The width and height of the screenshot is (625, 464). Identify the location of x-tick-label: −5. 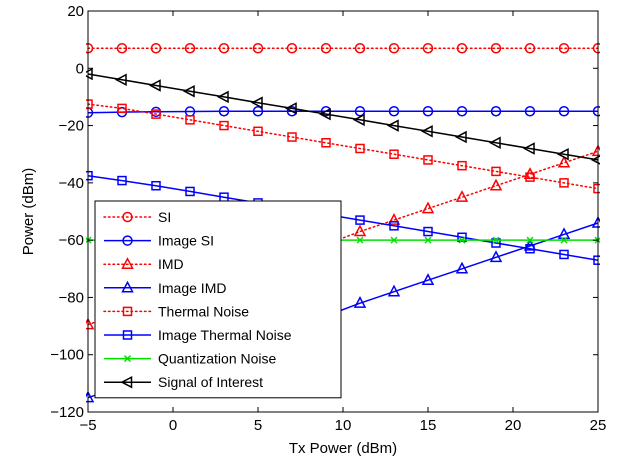
(87, 425).